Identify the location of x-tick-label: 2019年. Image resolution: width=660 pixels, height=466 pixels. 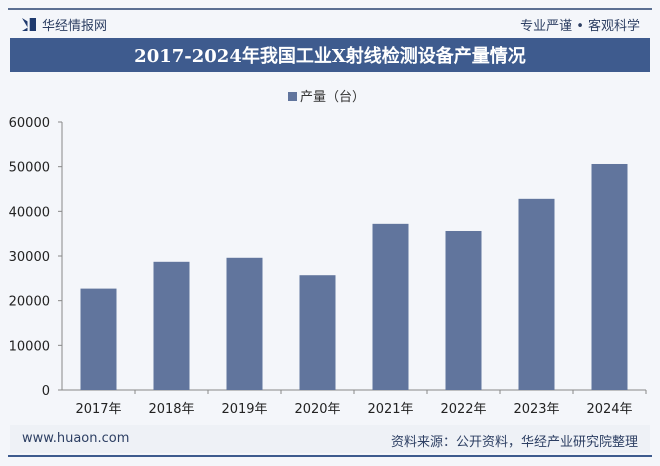
(244, 409).